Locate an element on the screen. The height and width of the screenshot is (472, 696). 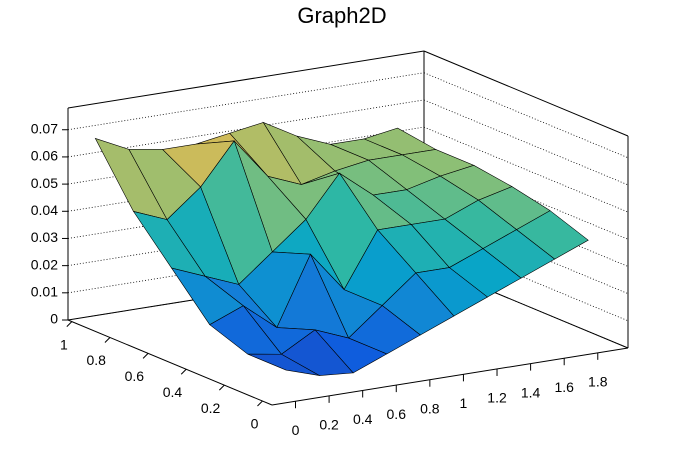
z-tick-label: 0.02 is located at coordinates (44, 264).